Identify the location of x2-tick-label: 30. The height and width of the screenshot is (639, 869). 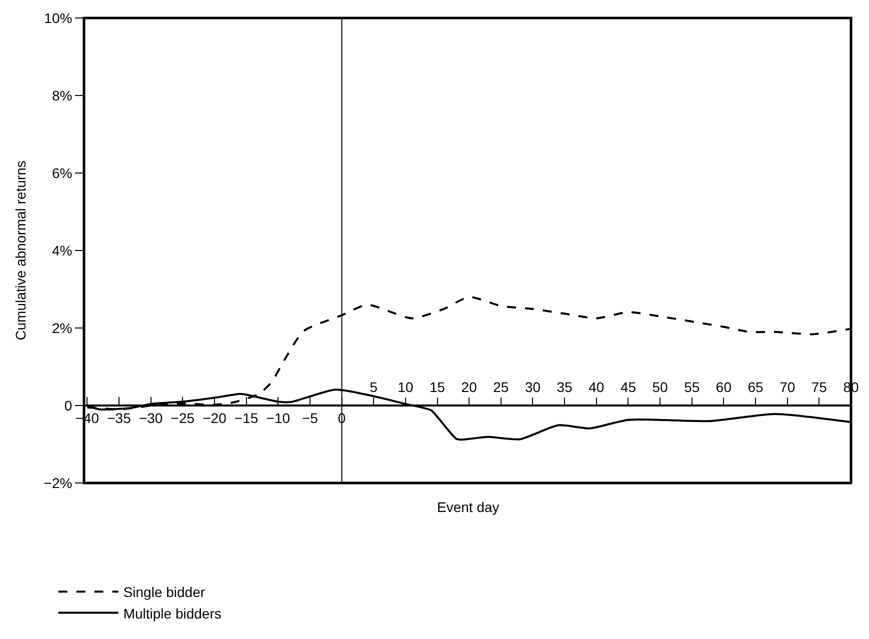
(532, 386).